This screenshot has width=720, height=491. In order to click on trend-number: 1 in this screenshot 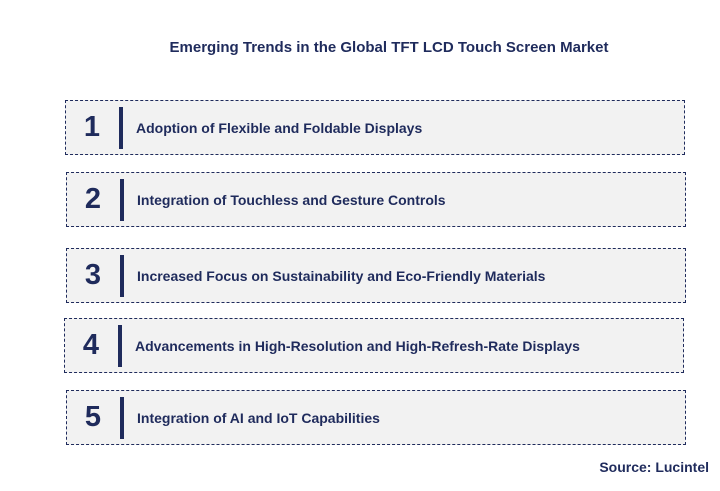, I will do `click(92, 127)`.